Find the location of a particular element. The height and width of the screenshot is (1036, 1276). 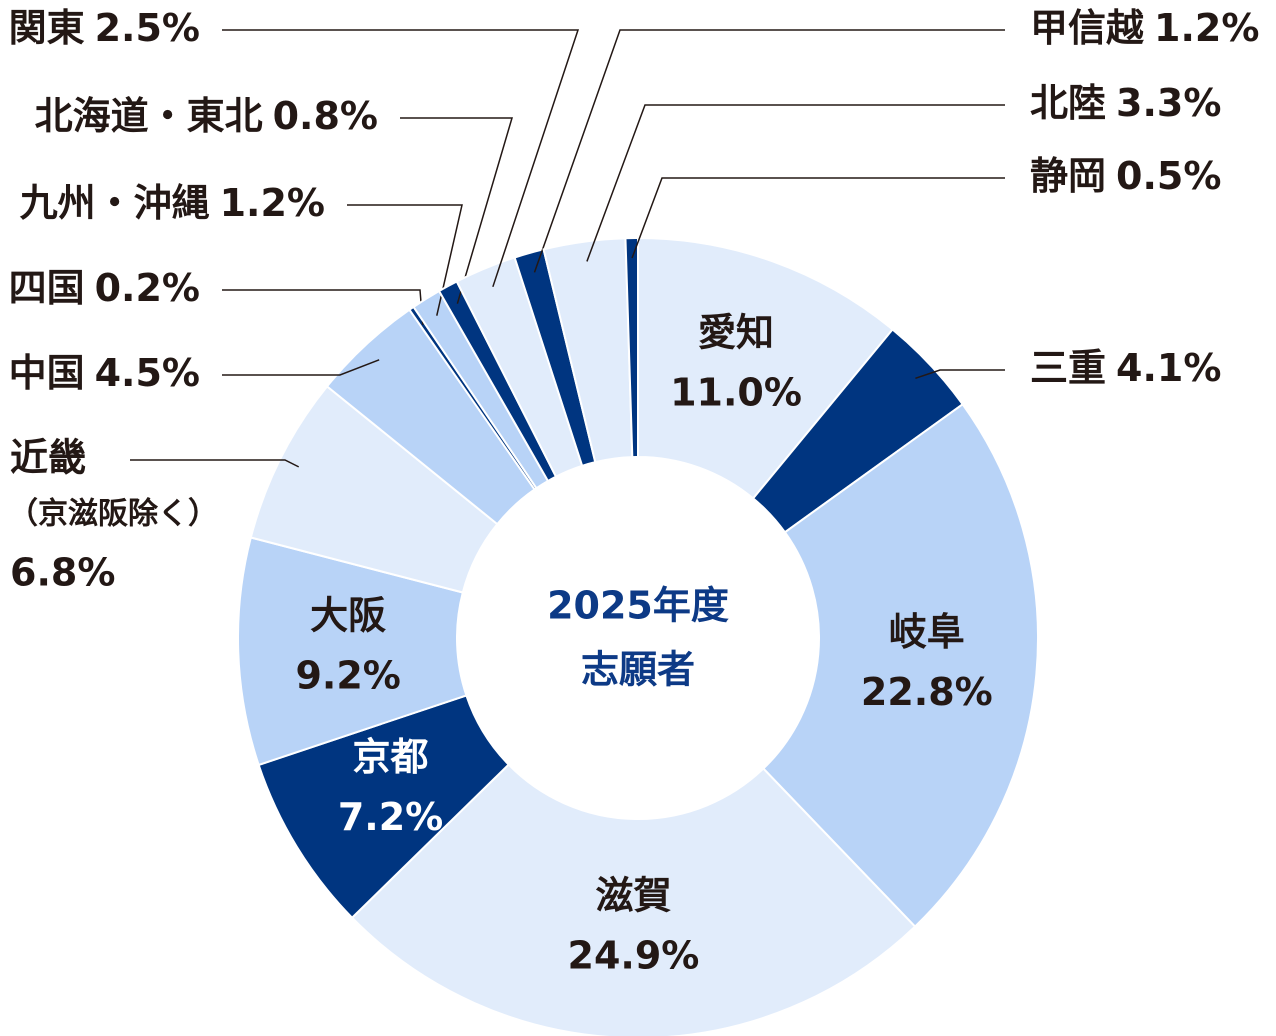

leader-label: 関東 2.5% is located at coordinates (104, 28).